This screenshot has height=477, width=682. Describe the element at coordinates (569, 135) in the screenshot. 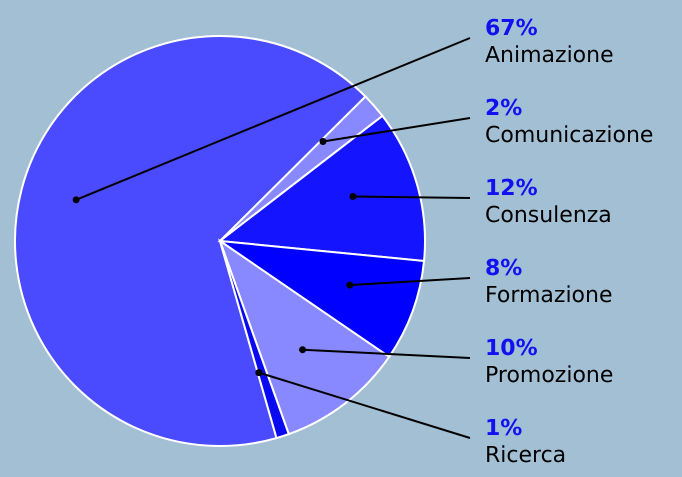

I see `slice-label: Comunicazione` at that location.